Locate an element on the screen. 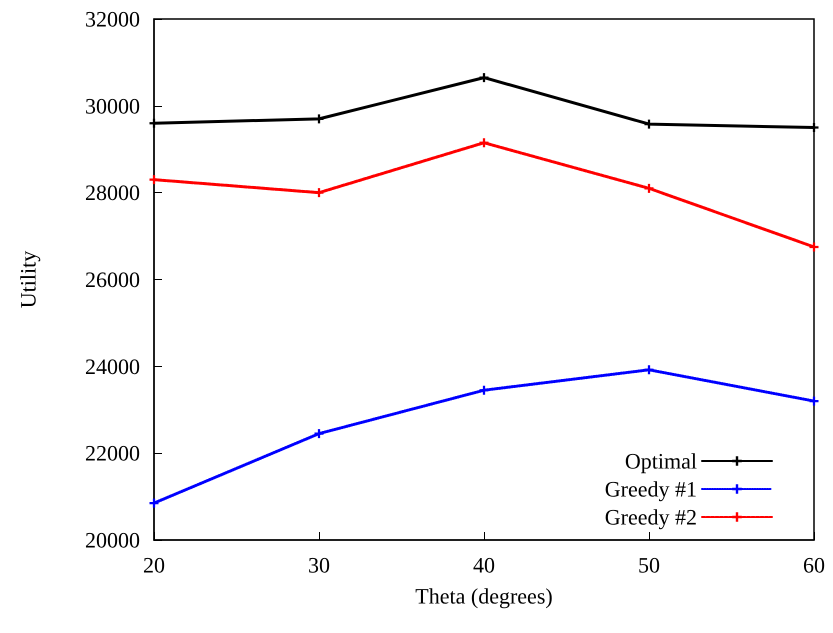  x-tick-label: 30 is located at coordinates (319, 565).